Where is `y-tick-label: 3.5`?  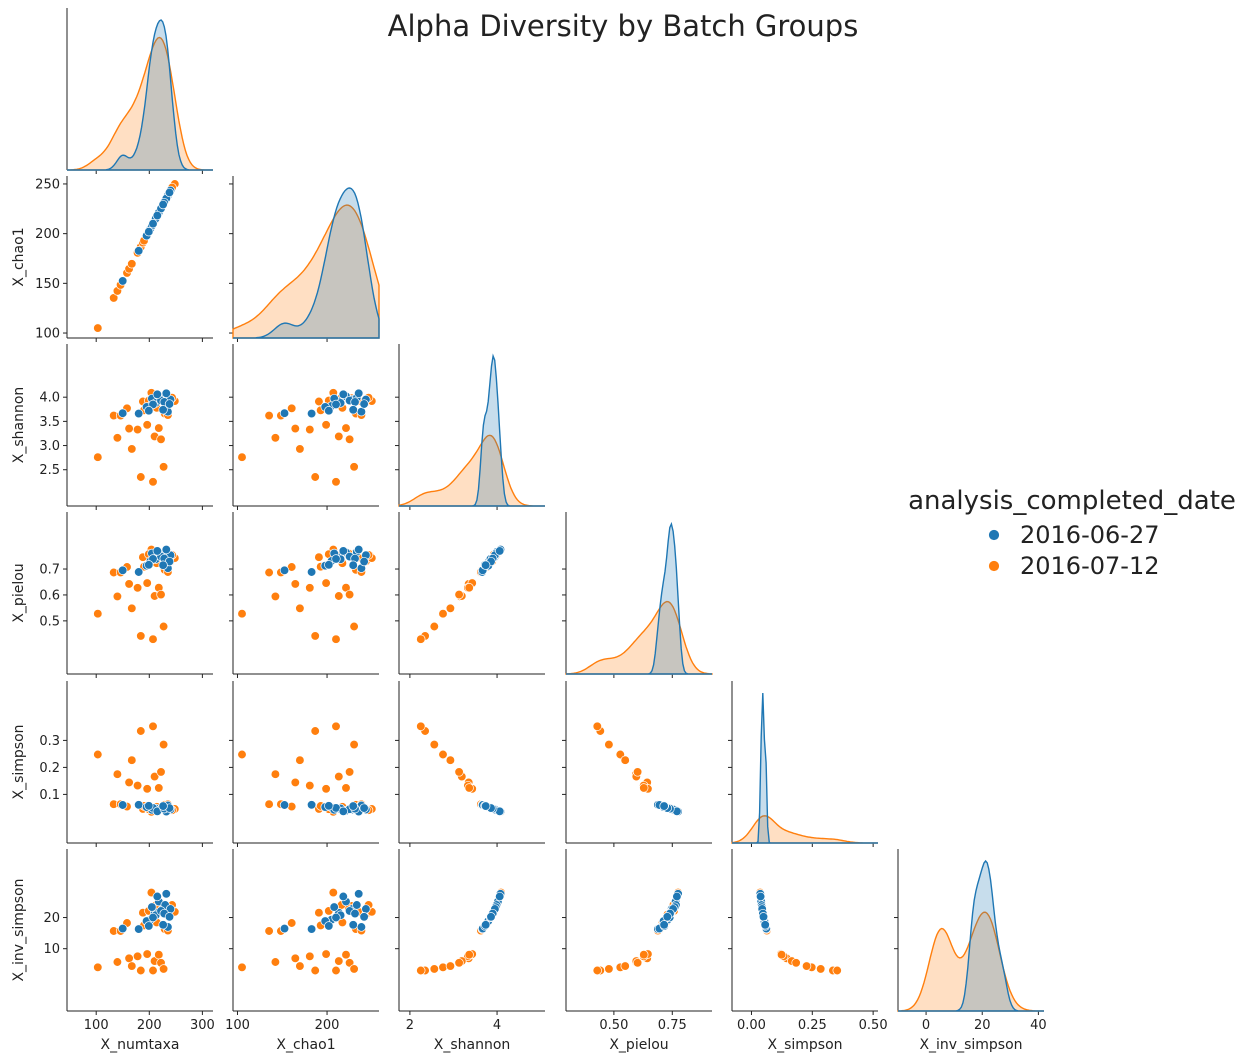 y-tick-label: 3.5 is located at coordinates (49, 422).